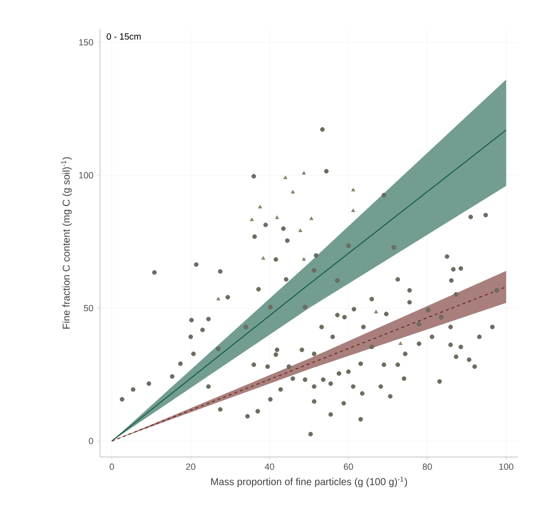 This screenshot has width=538, height=515. Describe the element at coordinates (191, 467) in the screenshot. I see `x-tick-label: 20` at that location.